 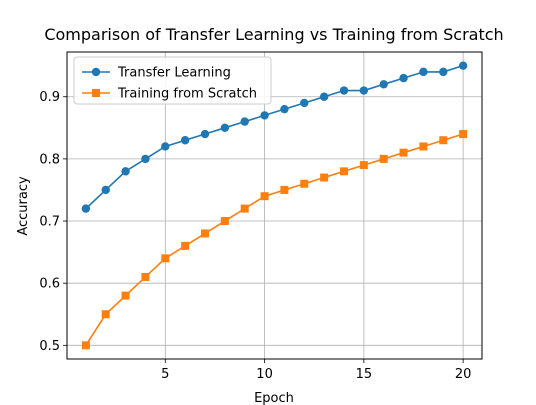 What do you see at coordinates (96, 72) in the screenshot?
I see `legend-marker-transfer-learning` at bounding box center [96, 72].